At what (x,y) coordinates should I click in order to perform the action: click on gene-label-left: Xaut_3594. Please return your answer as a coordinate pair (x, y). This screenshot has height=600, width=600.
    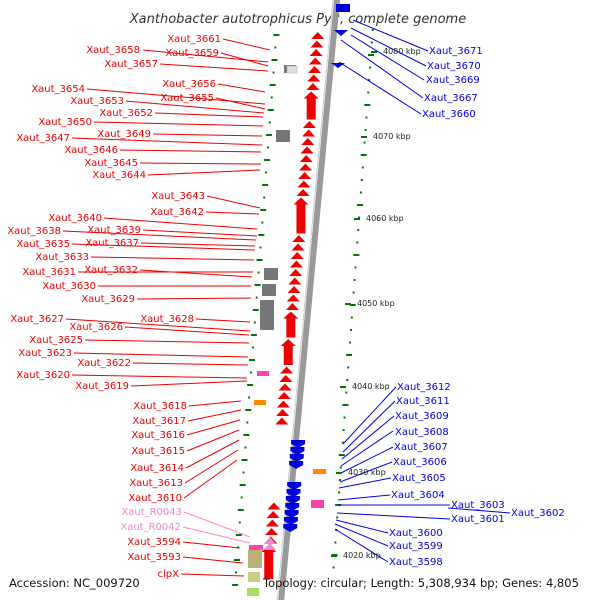
    Looking at the image, I should click on (154, 542).